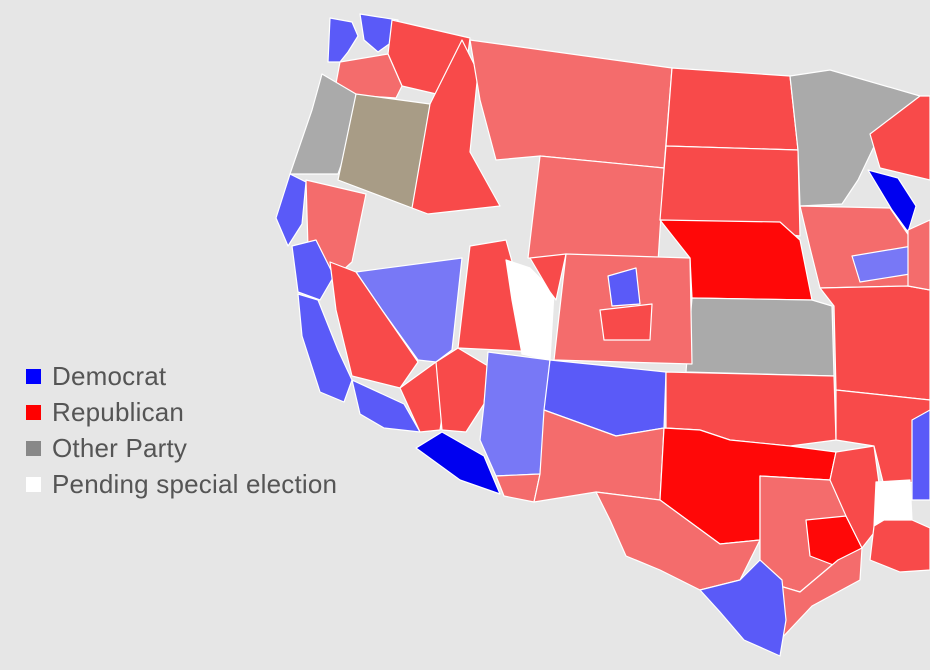  I want to click on legend-label-other-party: Other Party, so click(120, 447).